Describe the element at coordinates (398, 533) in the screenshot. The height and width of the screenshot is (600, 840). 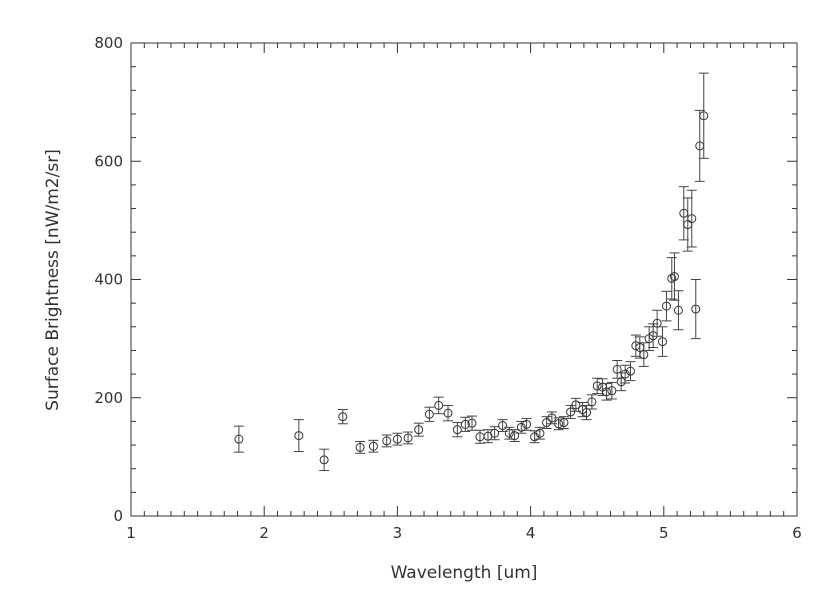
I see `x-tick-label: 3` at that location.